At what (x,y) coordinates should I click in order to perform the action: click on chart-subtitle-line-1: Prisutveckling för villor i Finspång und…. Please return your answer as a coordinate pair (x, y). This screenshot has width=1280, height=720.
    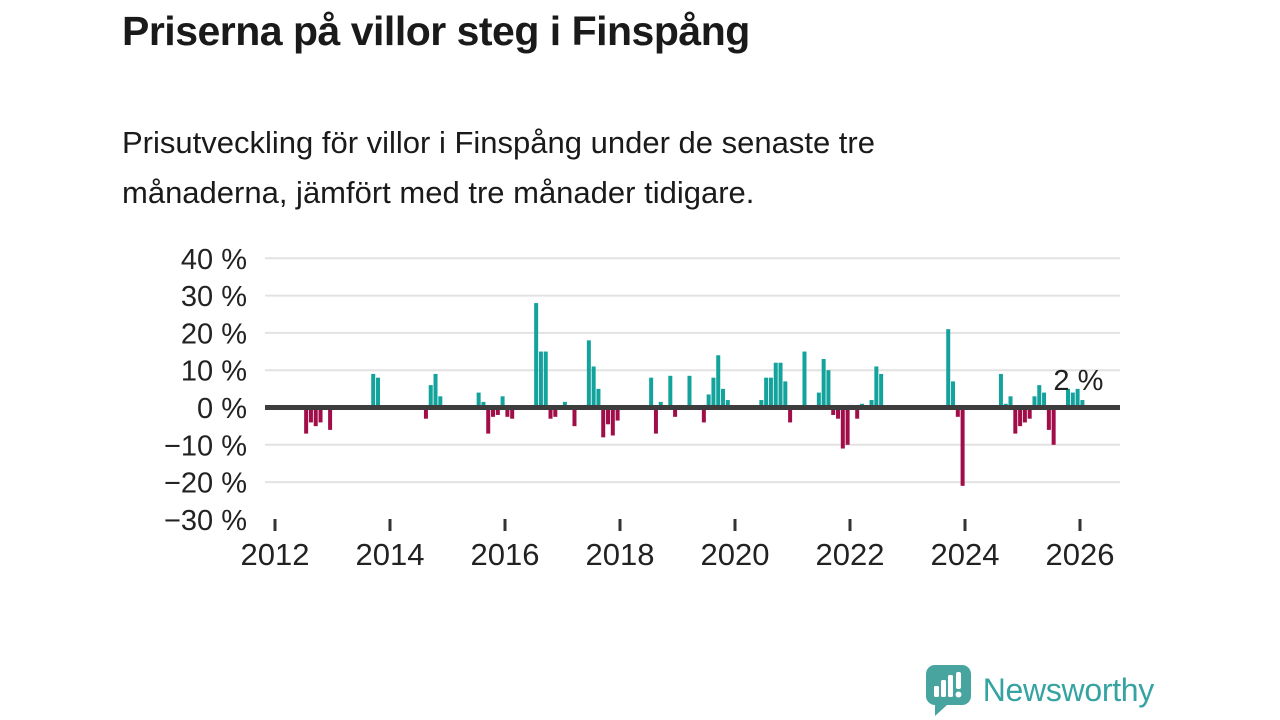
    Looking at the image, I should click on (498, 142).